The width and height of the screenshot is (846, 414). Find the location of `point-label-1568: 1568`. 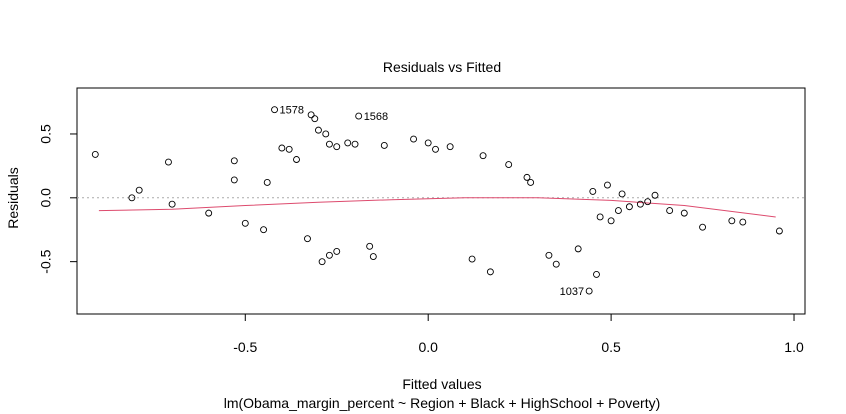

point-label-1568: 1568 is located at coordinates (376, 117).